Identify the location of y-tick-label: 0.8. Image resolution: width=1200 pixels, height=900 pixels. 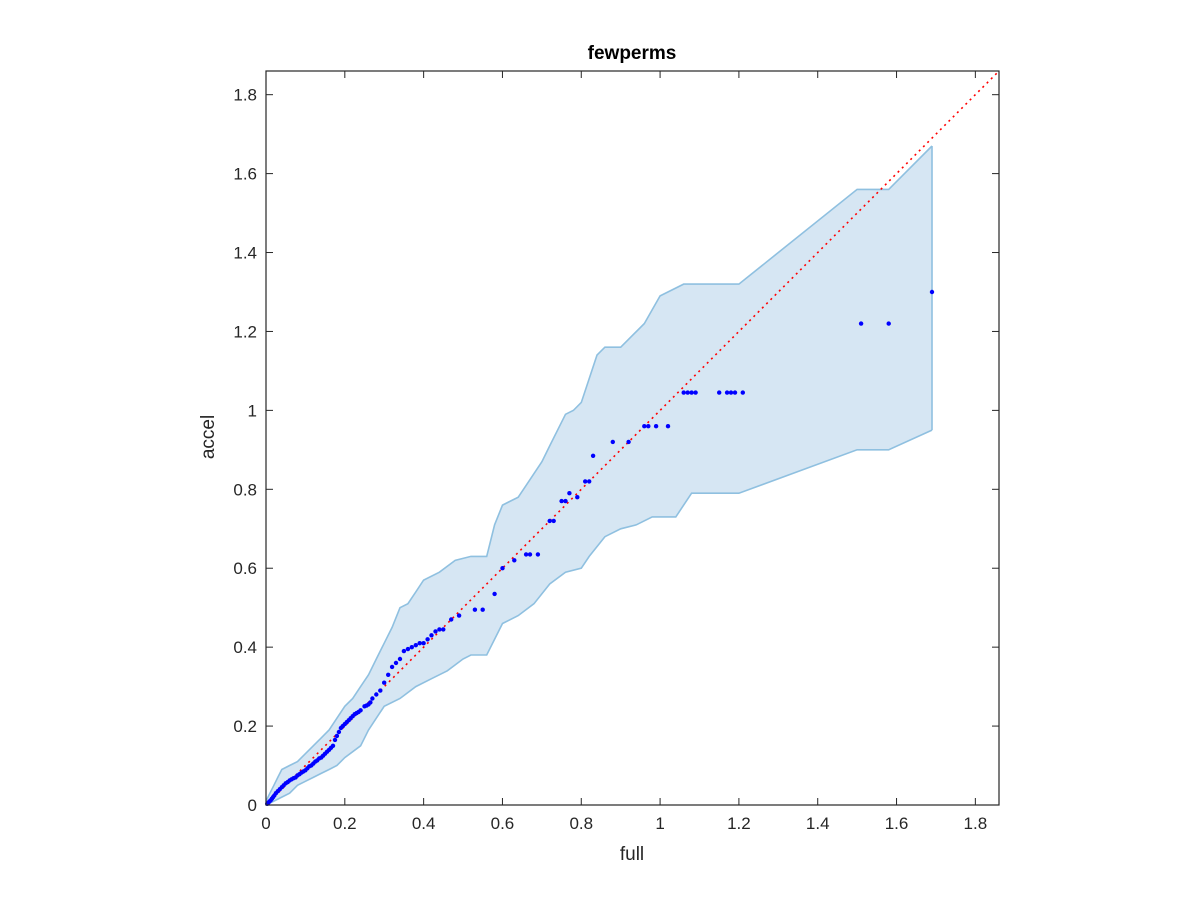
(245, 489).